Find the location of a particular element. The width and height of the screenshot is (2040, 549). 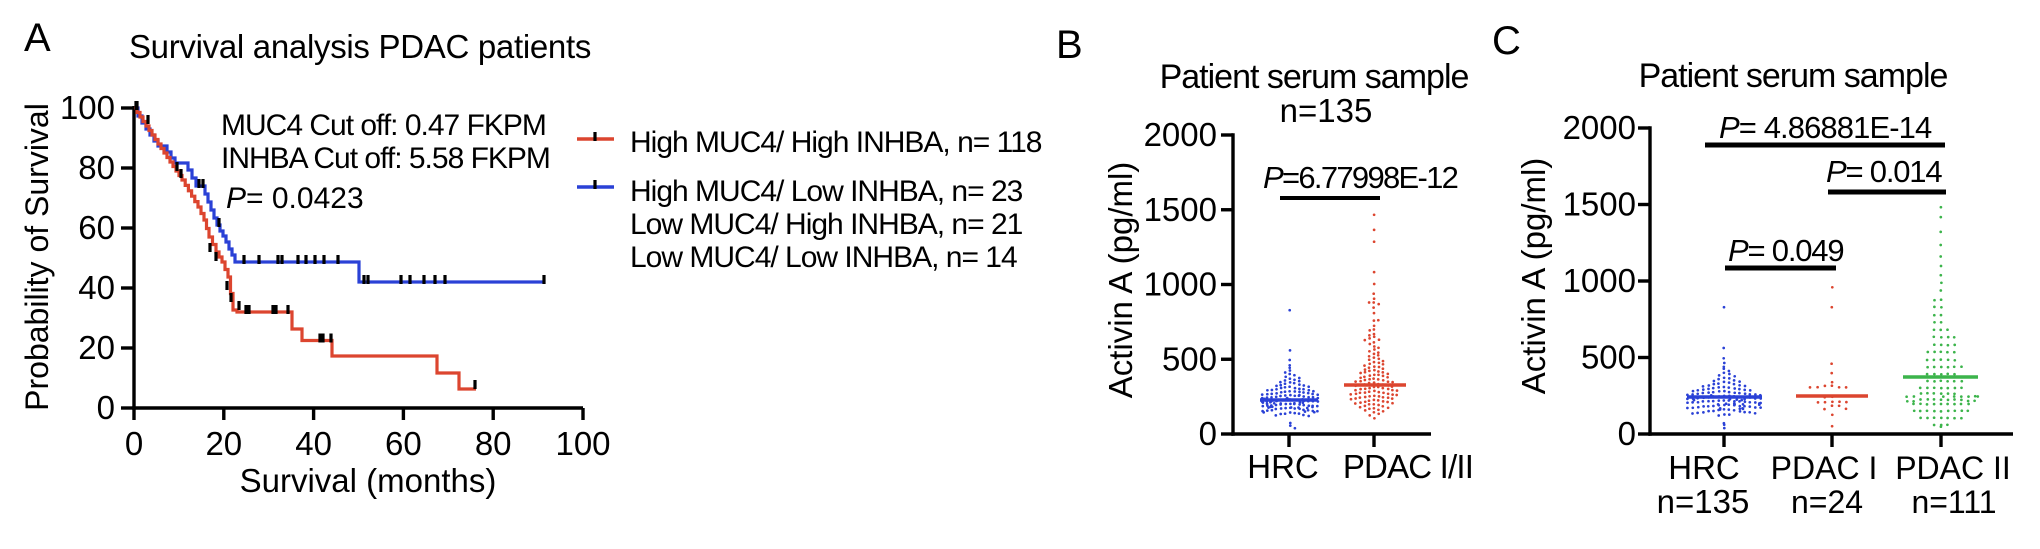

svg-text:Survival analysis PDAC patient: Survival analysis PDAC patients is located at coordinates (360, 46).